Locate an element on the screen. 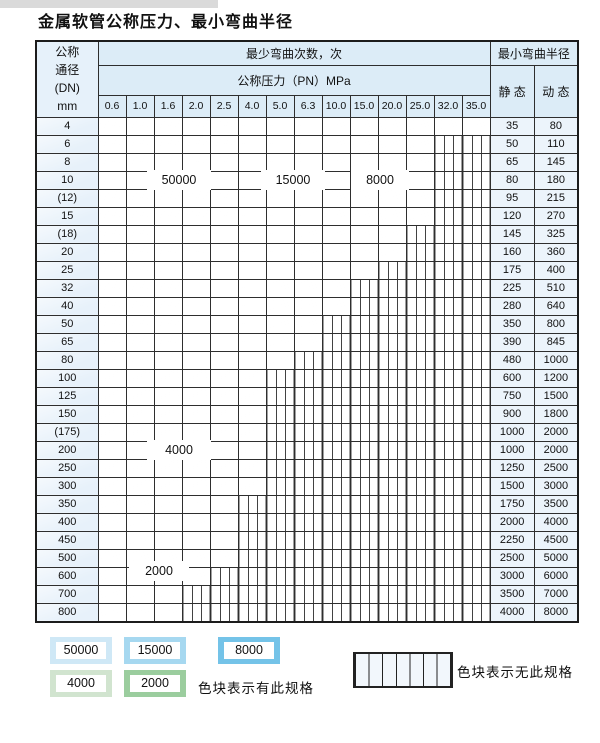 The image size is (600, 743). dynamic-radius-cell: 845 is located at coordinates (556, 342).